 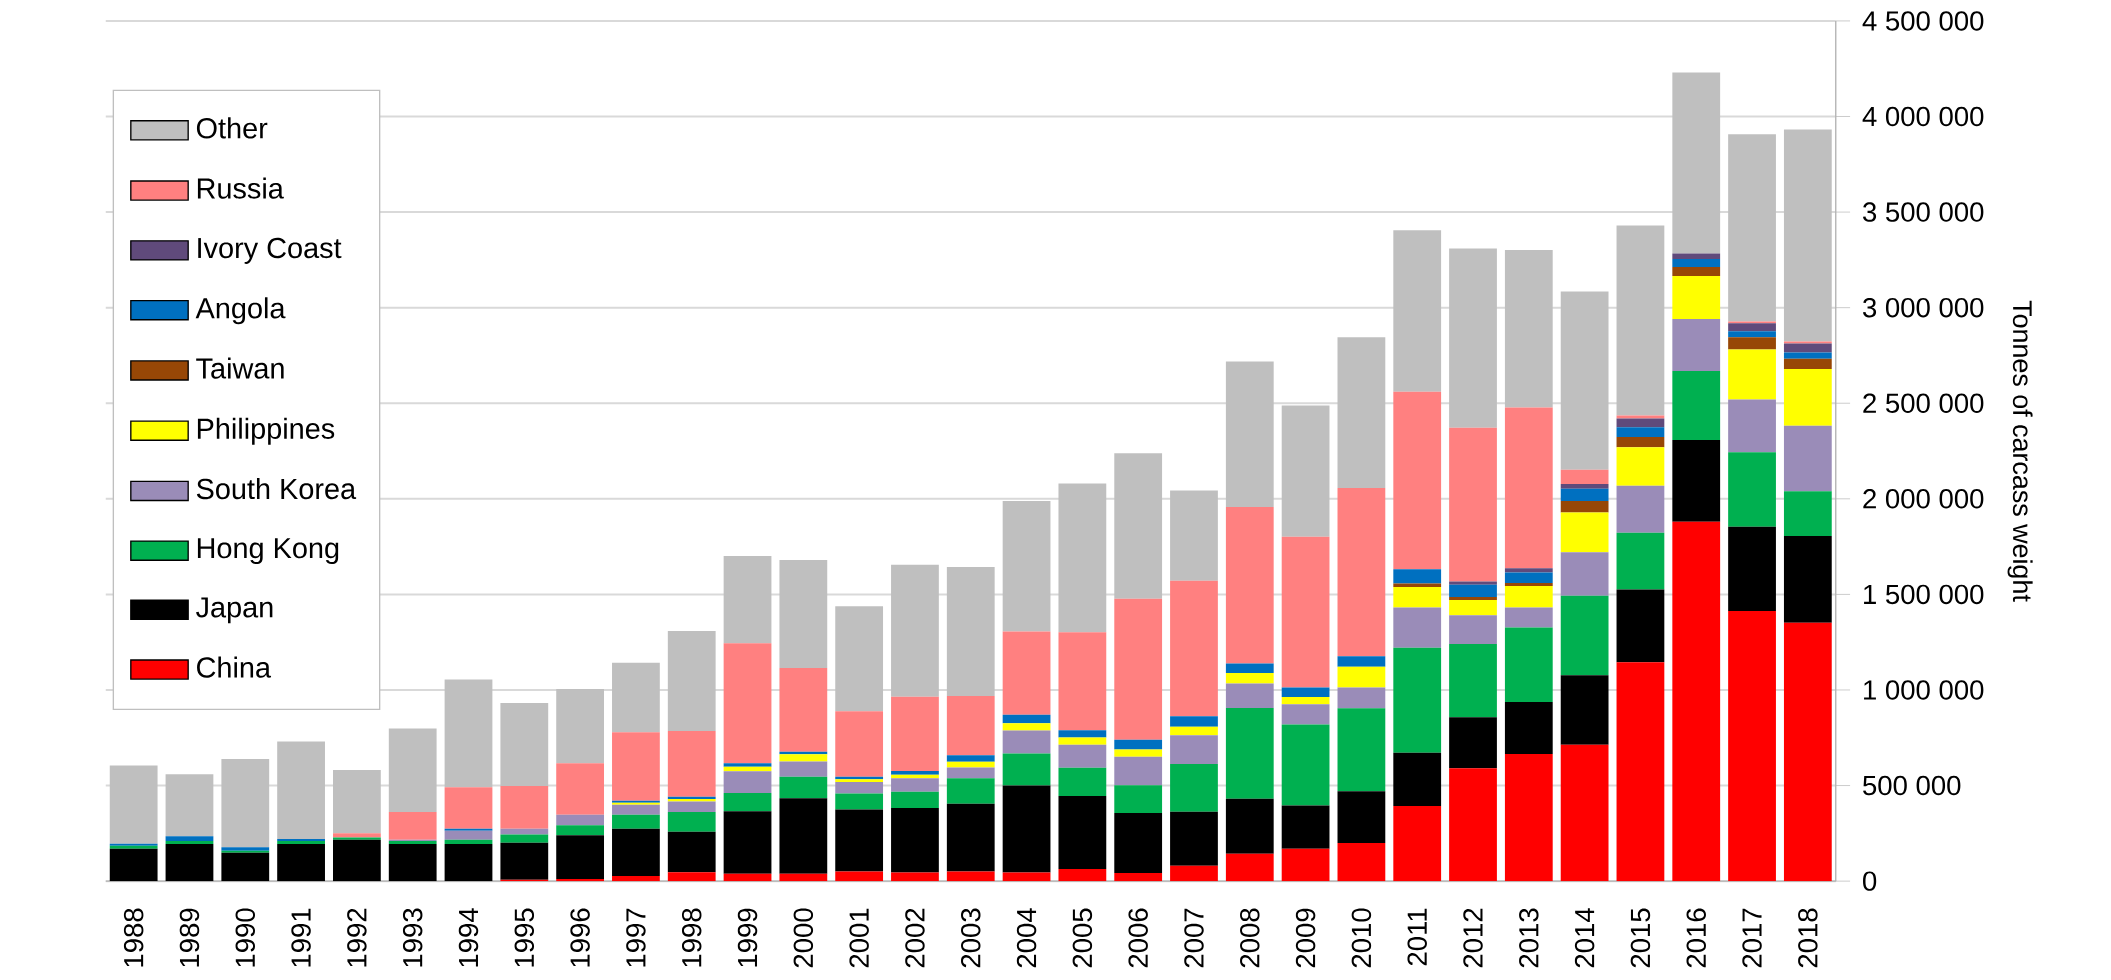 What do you see at coordinates (971, 938) in the screenshot?
I see `x-tick-label: 2003` at bounding box center [971, 938].